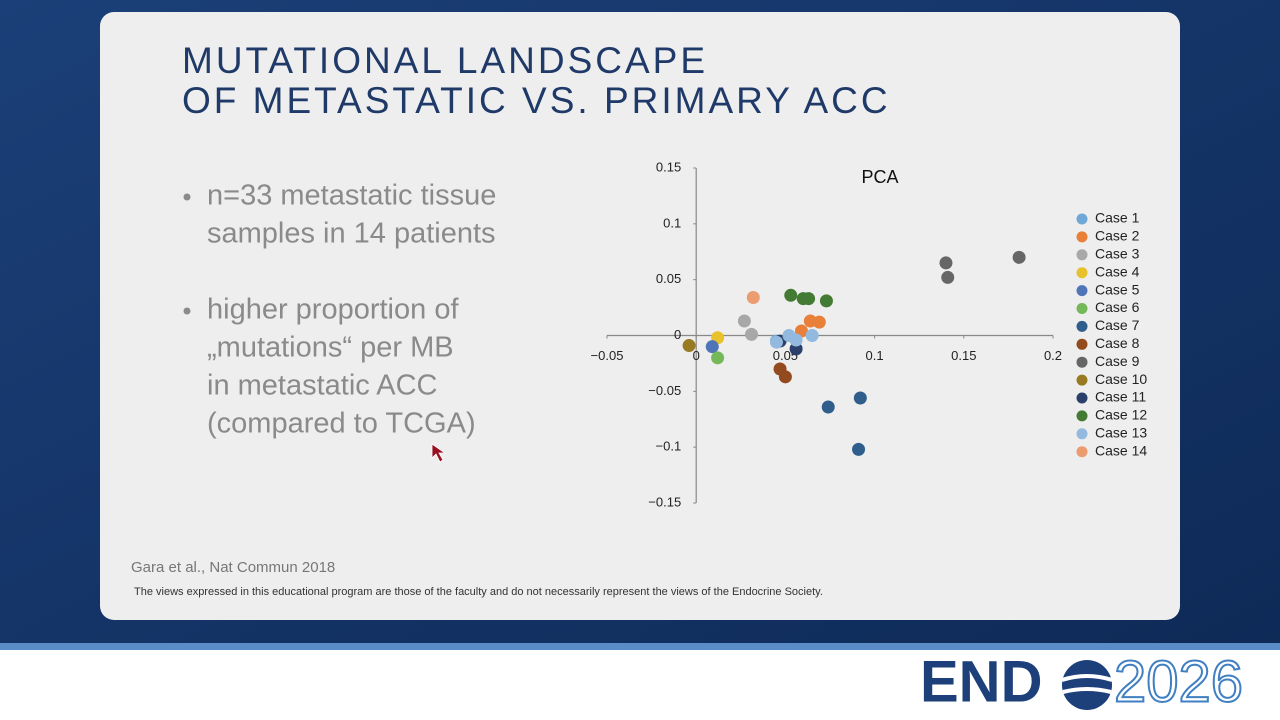 The height and width of the screenshot is (720, 1280). I want to click on legend-label: Case 12, so click(1121, 415).